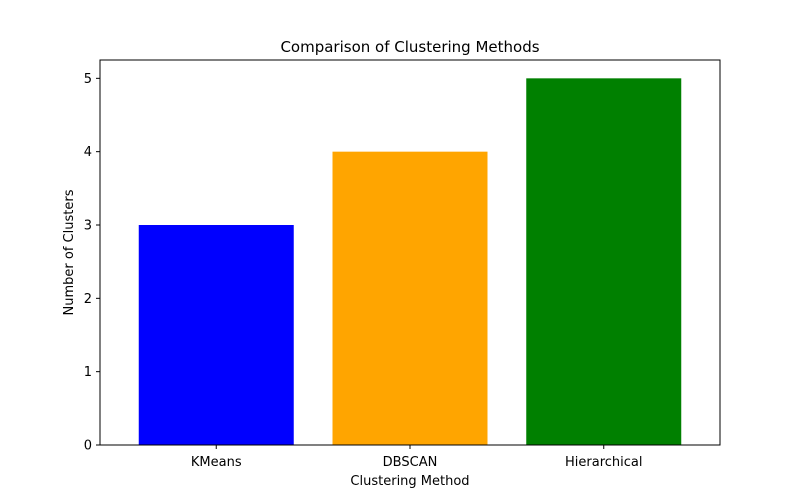 Image resolution: width=800 pixels, height=500 pixels. Describe the element at coordinates (88, 79) in the screenshot. I see `y-tick-label: 5` at that location.